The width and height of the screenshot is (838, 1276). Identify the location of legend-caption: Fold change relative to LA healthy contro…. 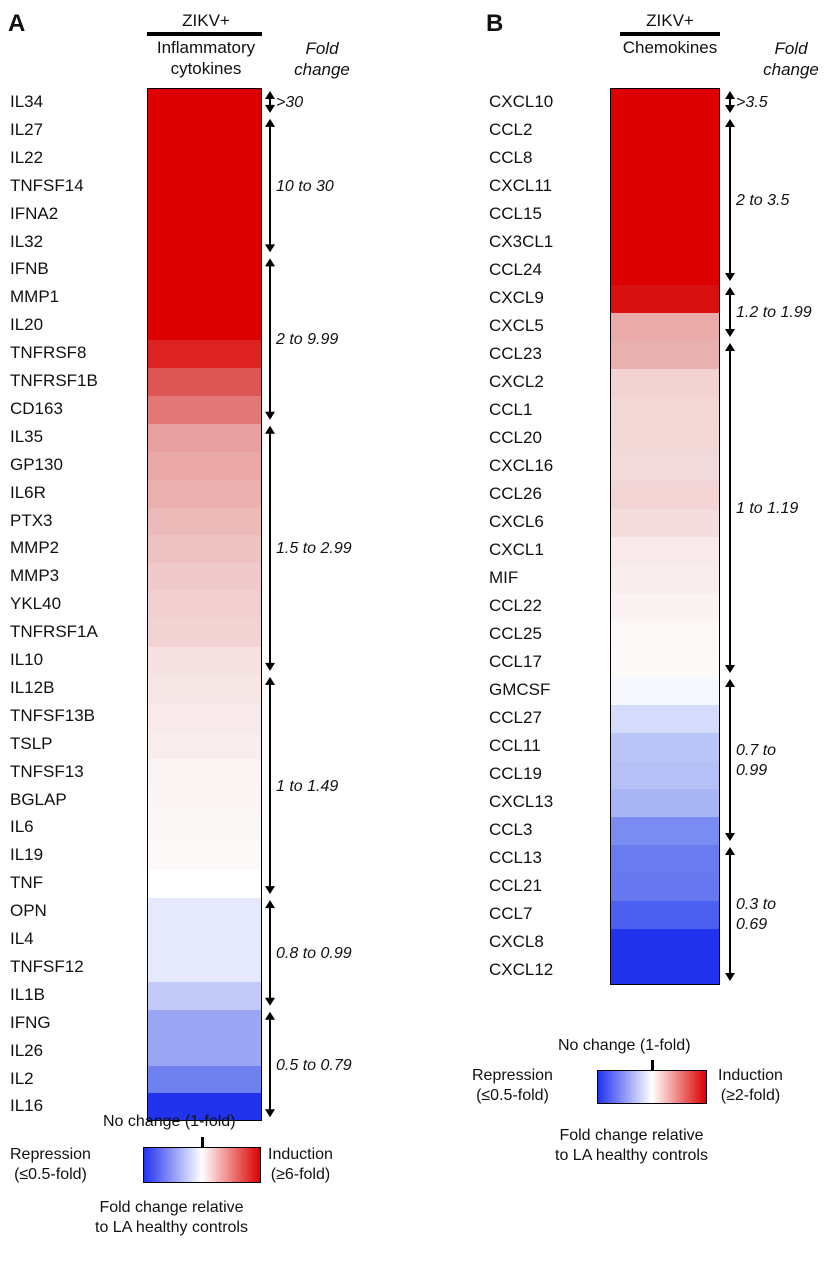
(631, 1145).